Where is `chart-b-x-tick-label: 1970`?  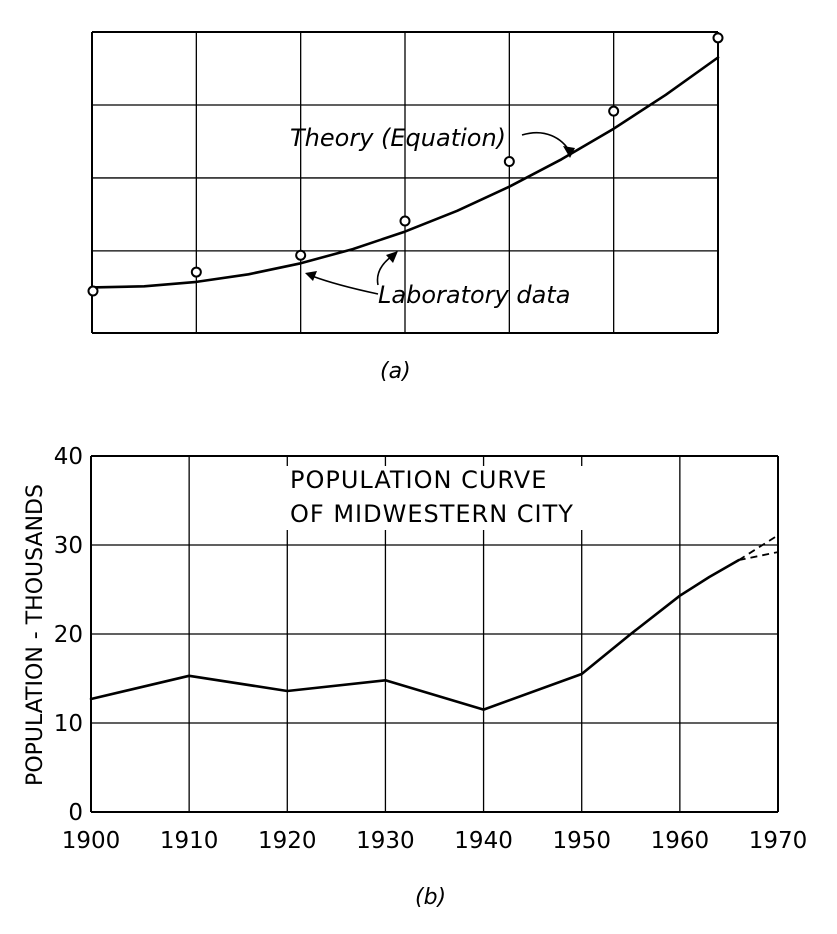 chart-b-x-tick-label: 1970 is located at coordinates (778, 841).